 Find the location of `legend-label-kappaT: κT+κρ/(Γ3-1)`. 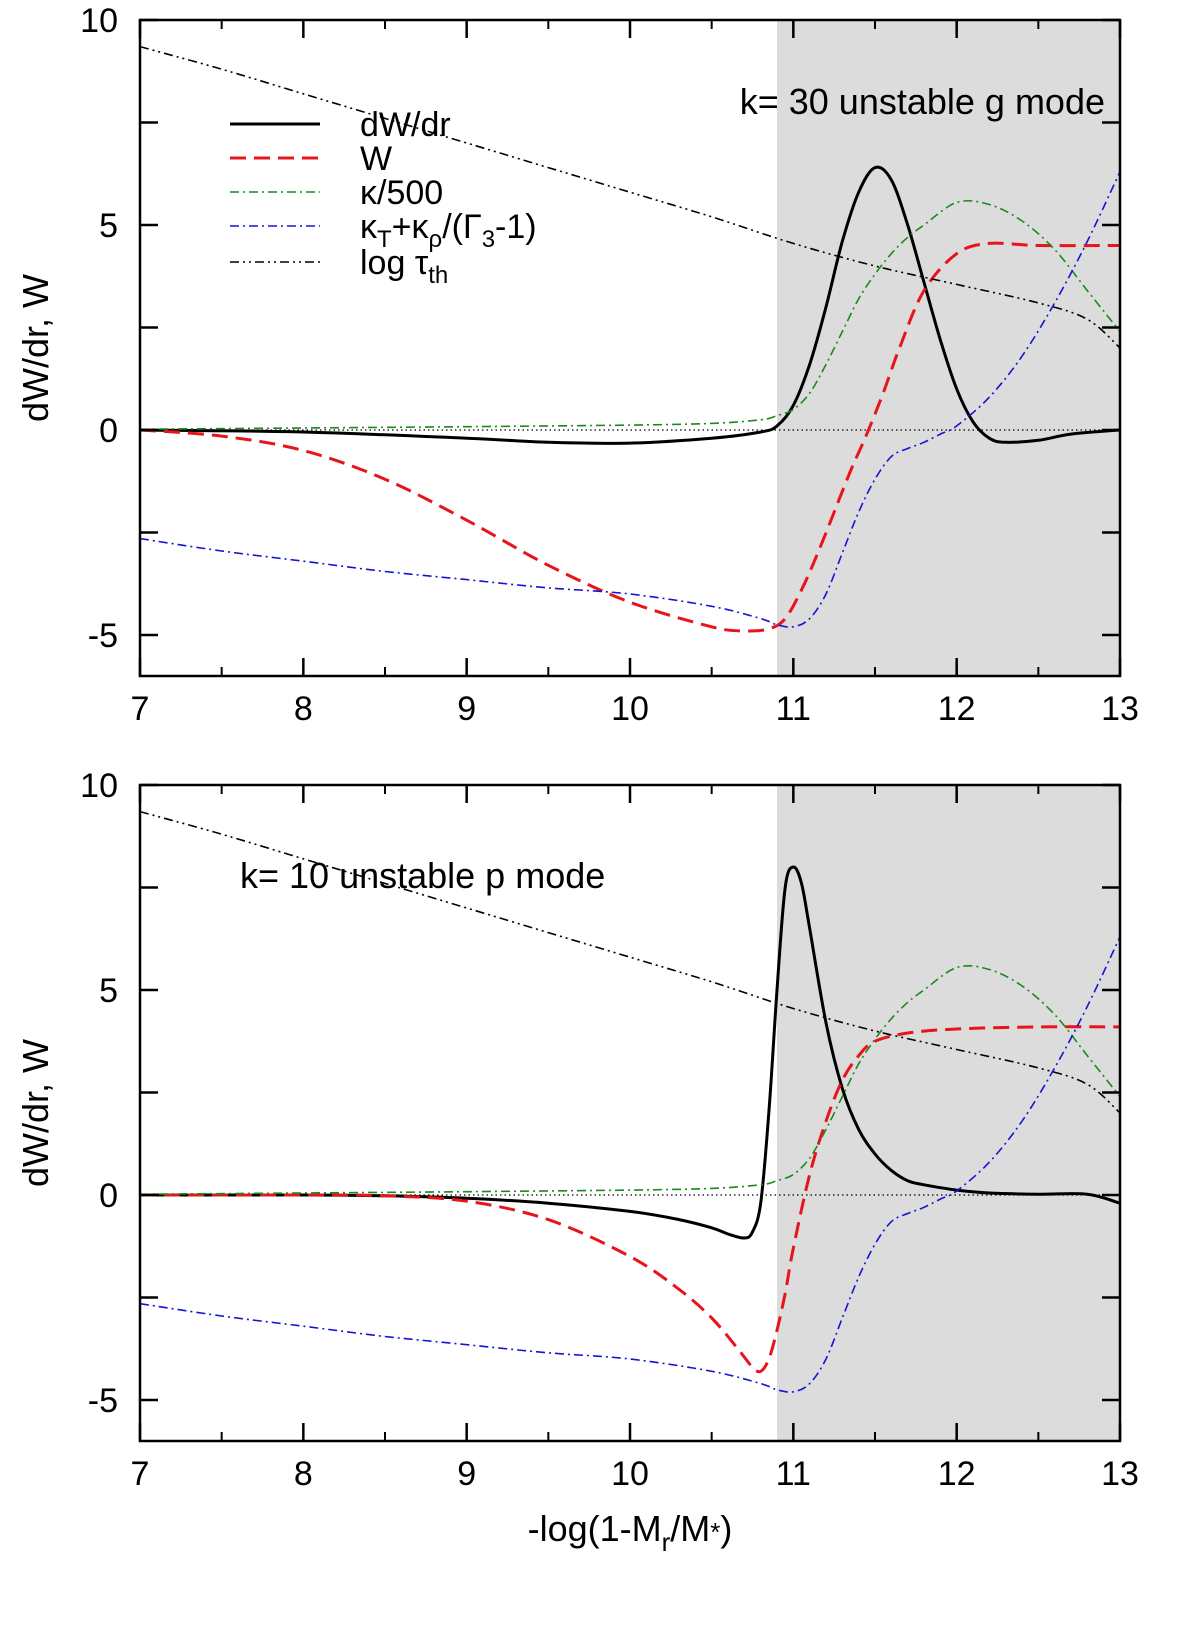

legend-label-kappaT: κT+κρ/(Γ3-1) is located at coordinates (448, 230).